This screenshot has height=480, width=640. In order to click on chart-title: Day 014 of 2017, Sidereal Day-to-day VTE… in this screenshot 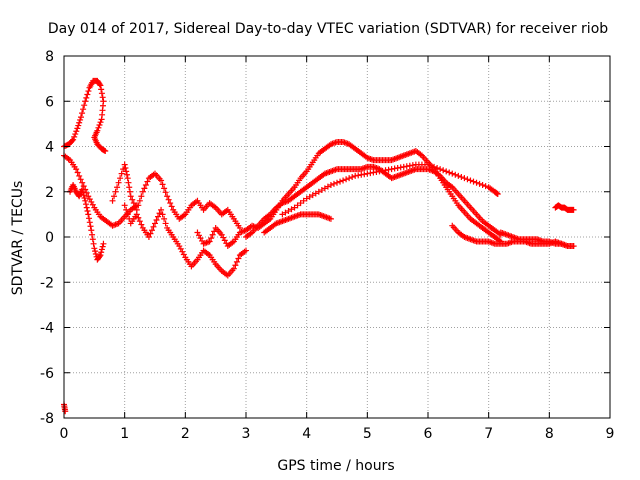, I will do `click(328, 29)`.